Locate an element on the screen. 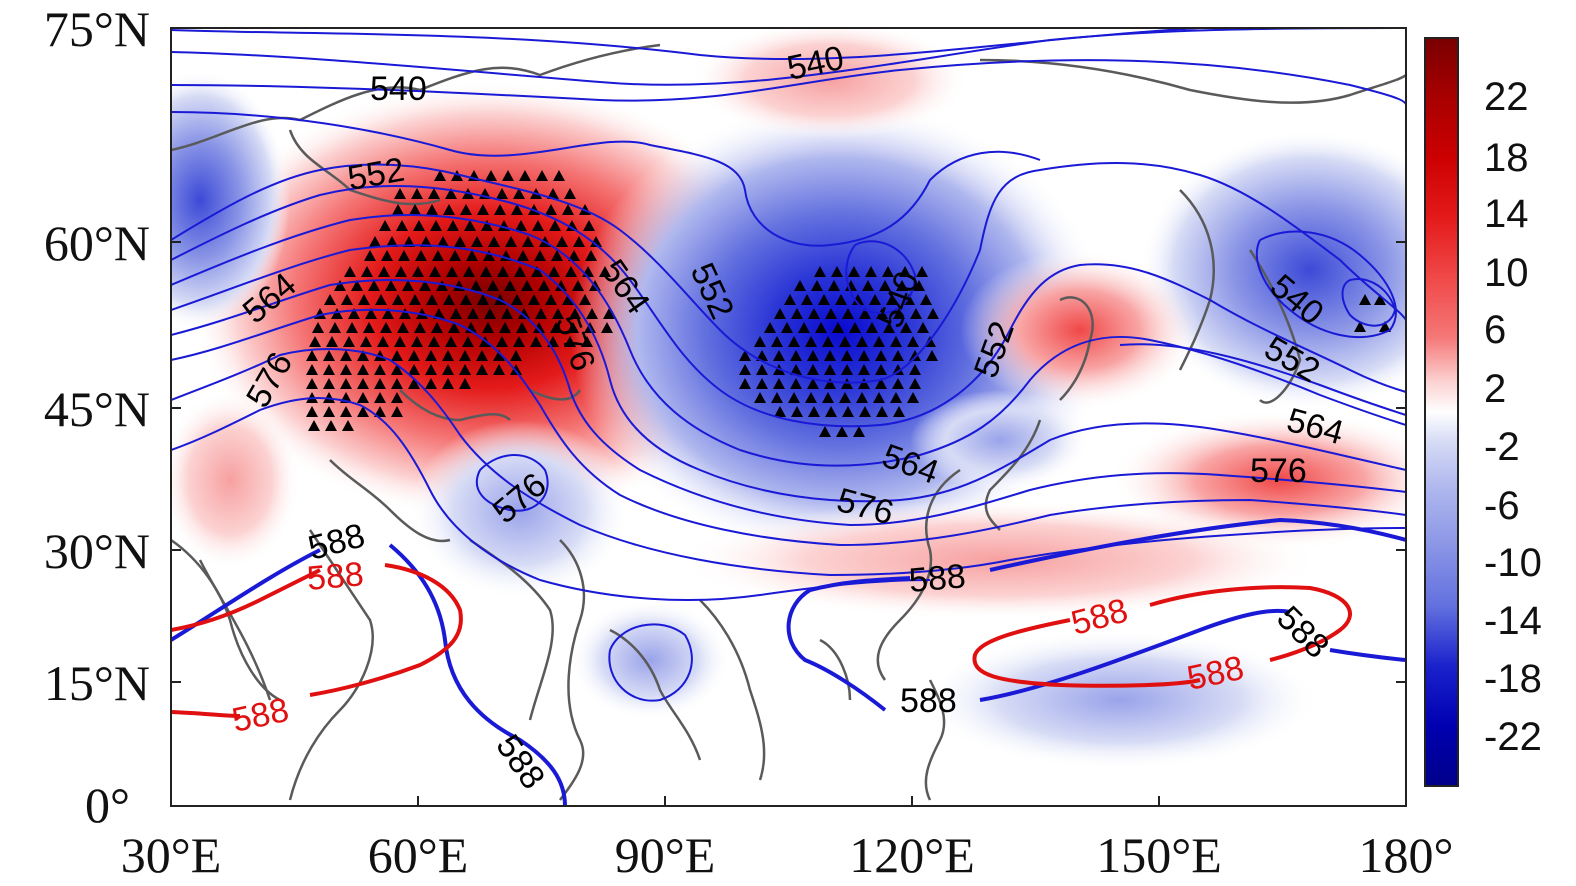 This screenshot has width=1576, height=886. x-tick-label: 30°E is located at coordinates (171, 855).